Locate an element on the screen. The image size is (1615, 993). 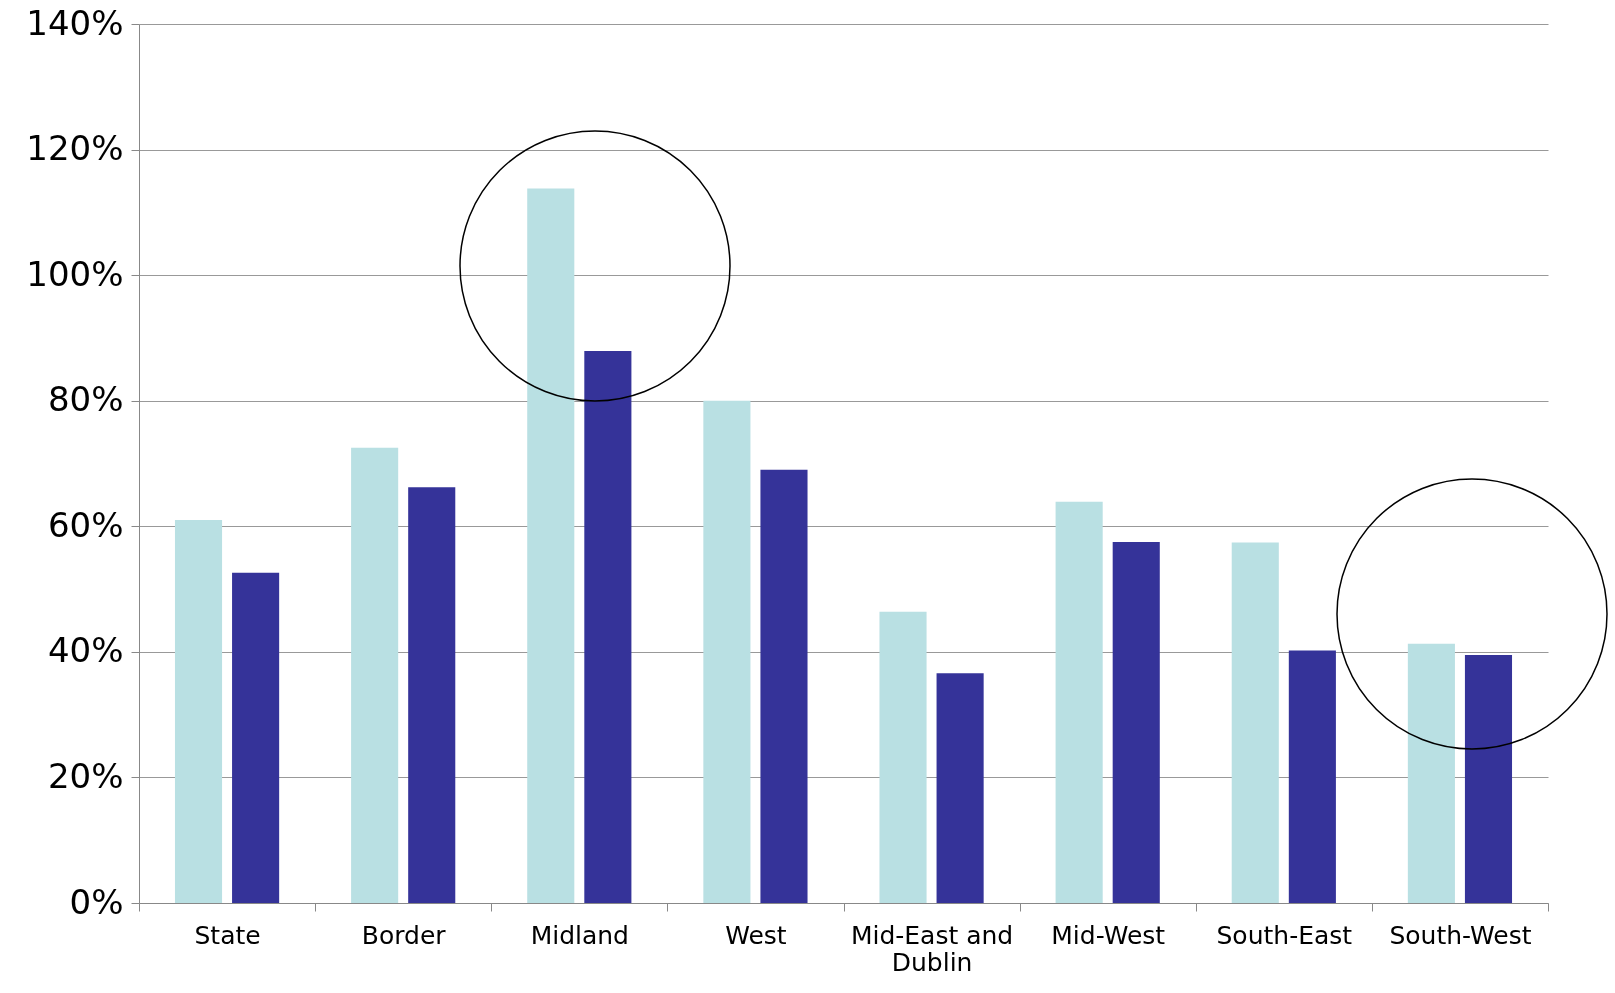
x-tick-label: South-West is located at coordinates (1460, 935).